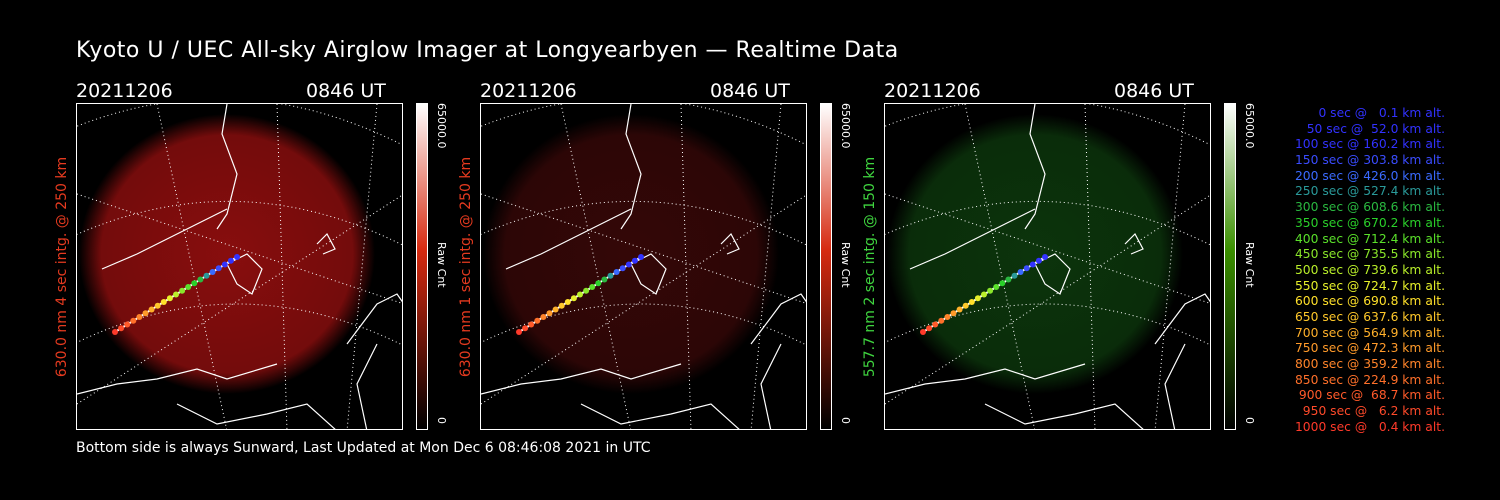 The height and width of the screenshot is (500, 1500). I want to click on legend-row: 700 sec @ 564.9 km alt., so click(1369, 332).